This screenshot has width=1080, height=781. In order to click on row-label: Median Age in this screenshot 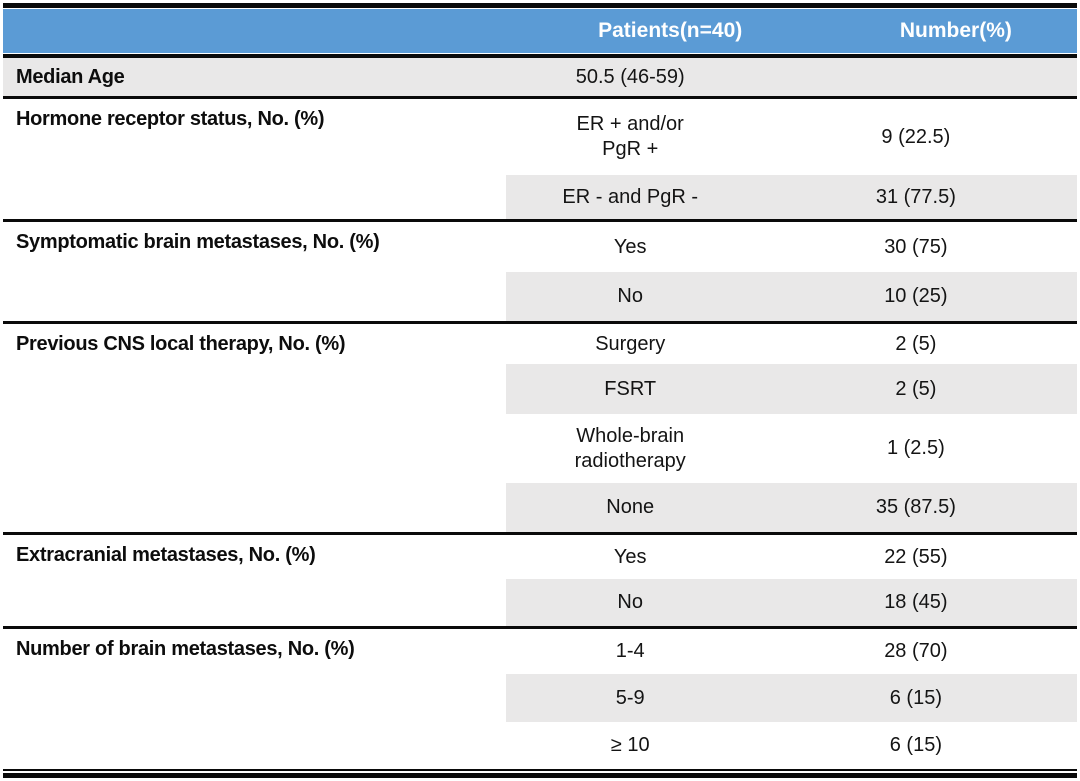, I will do `click(70, 76)`.